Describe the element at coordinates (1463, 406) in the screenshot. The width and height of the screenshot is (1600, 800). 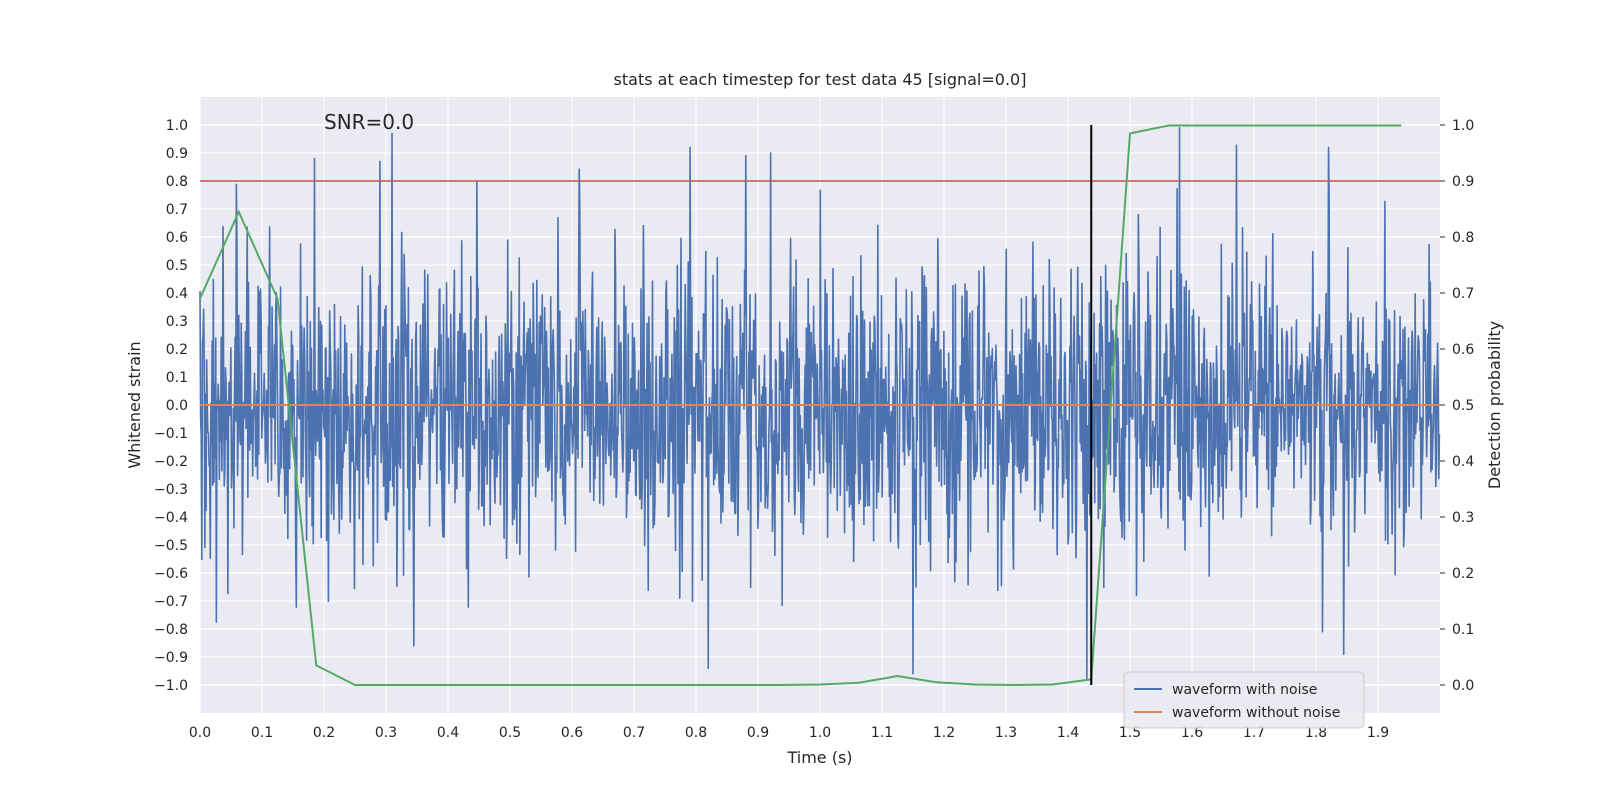
I see `y2-tick-label: 0.5` at that location.